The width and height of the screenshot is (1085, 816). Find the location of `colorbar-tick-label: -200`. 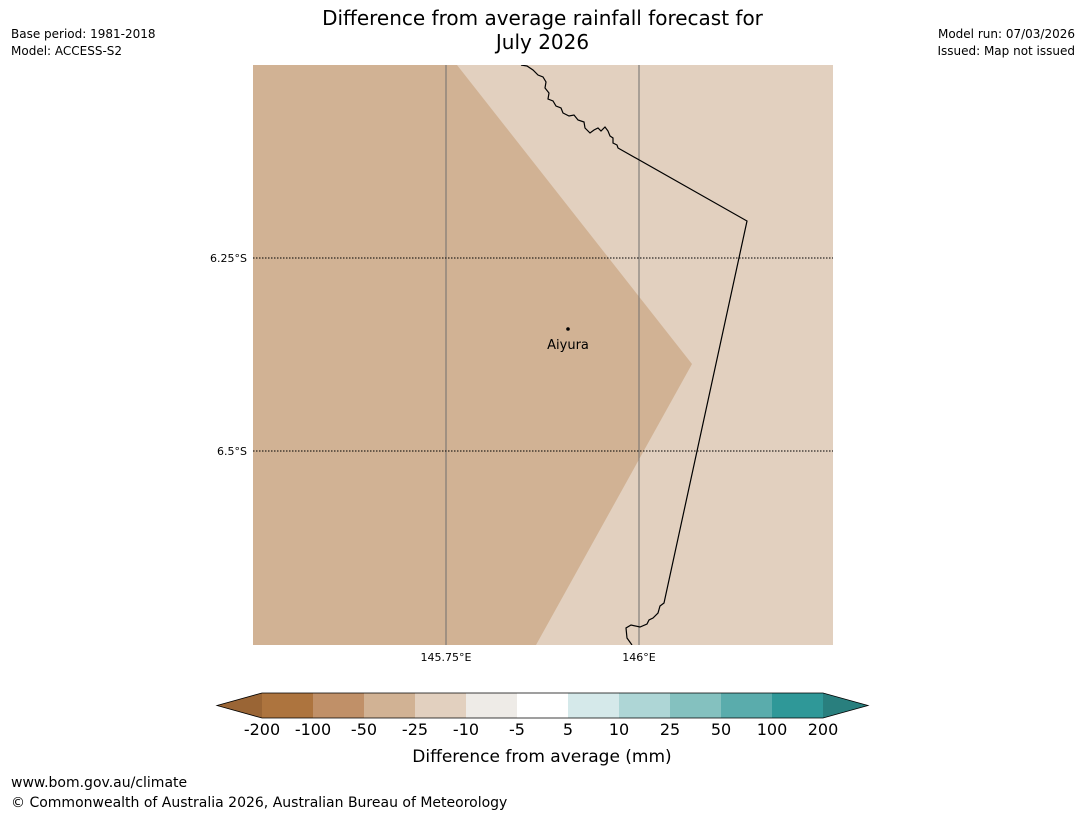

colorbar-tick-label: -200 is located at coordinates (262, 729).